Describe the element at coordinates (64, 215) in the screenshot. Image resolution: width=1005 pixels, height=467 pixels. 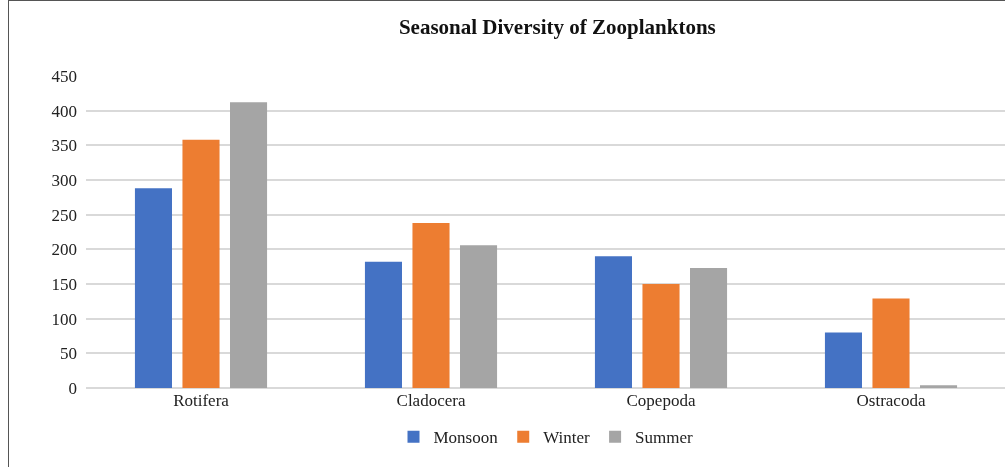
I see `y-tick-label: 250` at that location.